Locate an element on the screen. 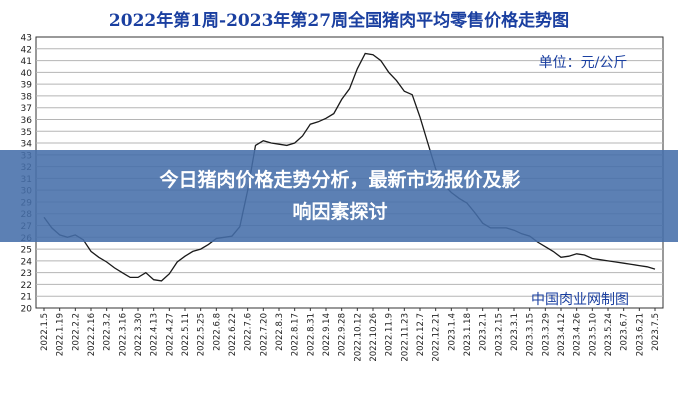  x-tick-label: 2022.5.11 is located at coordinates (186, 334).